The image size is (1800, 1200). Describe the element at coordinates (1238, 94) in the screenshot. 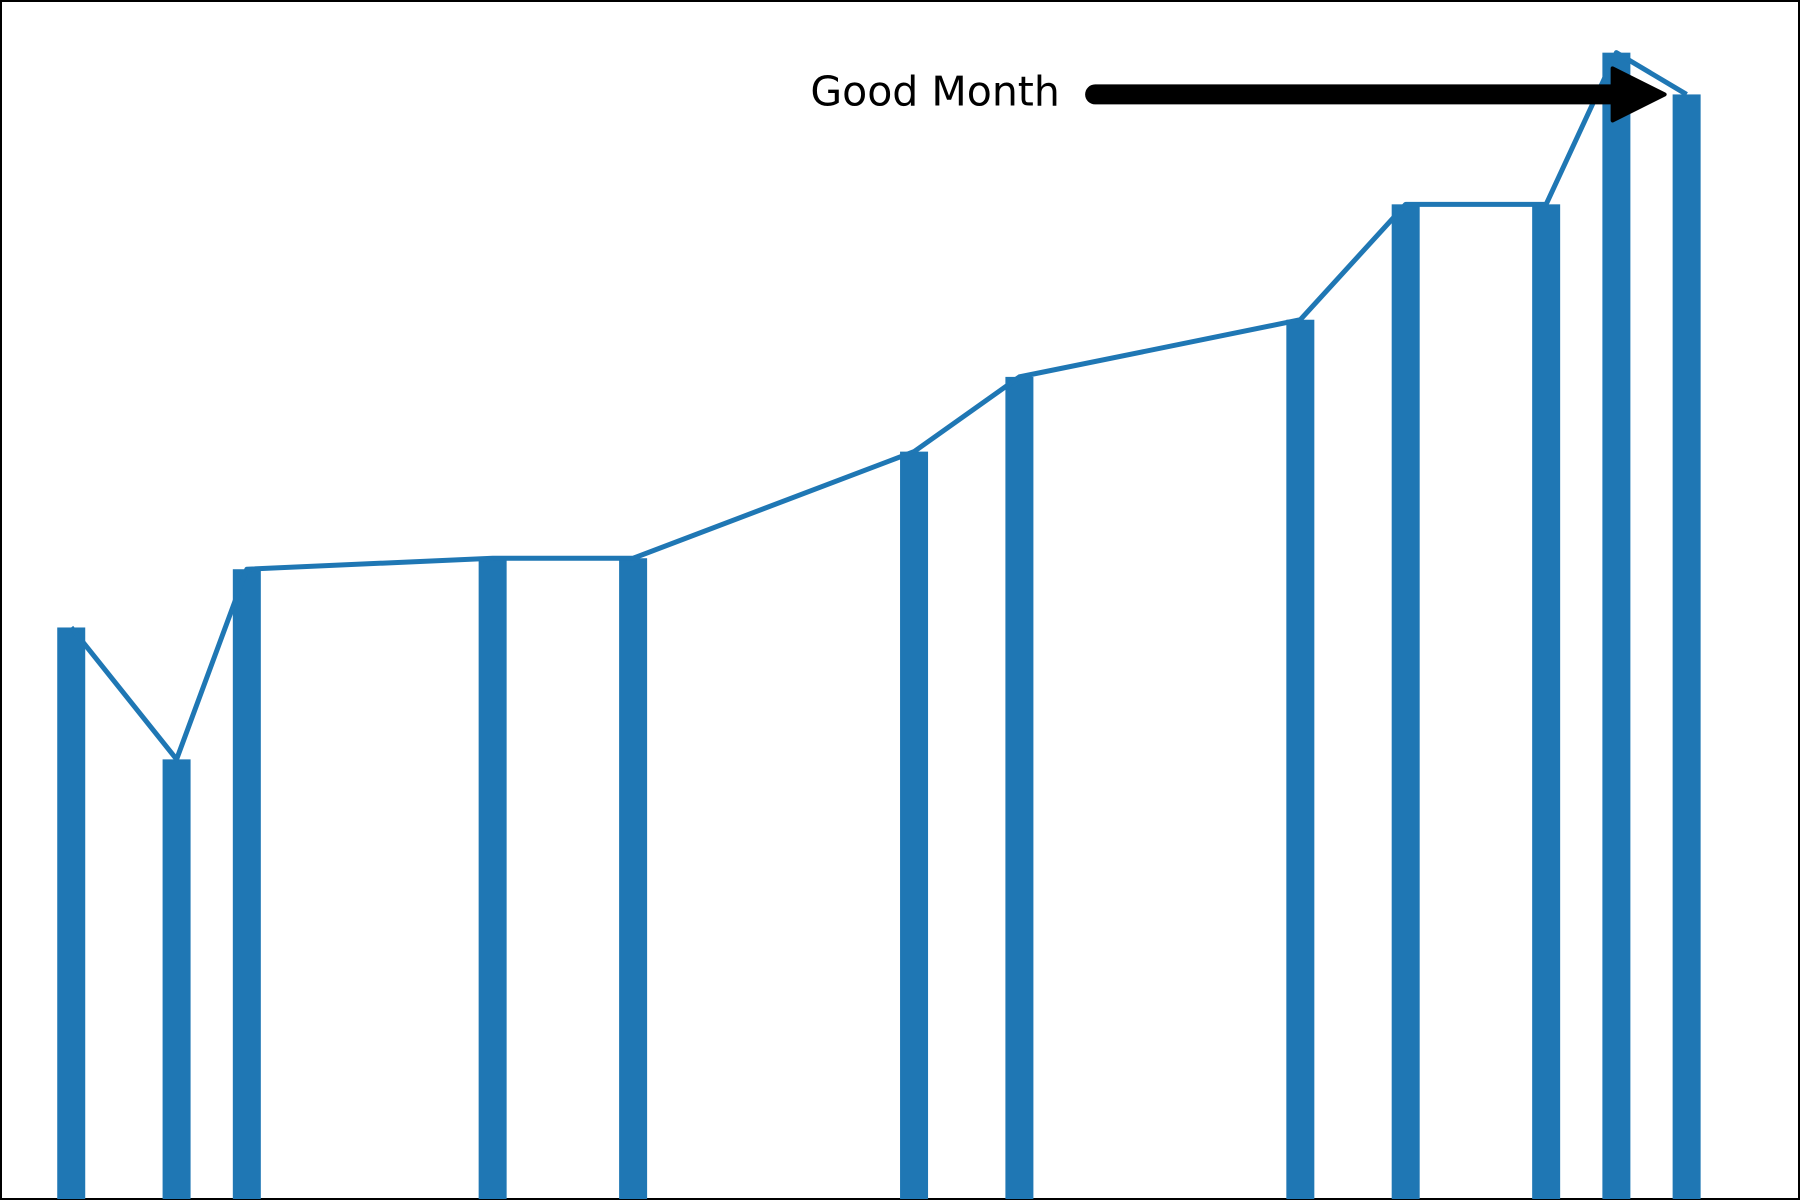

I see `annotation-layer: Good Month` at that location.